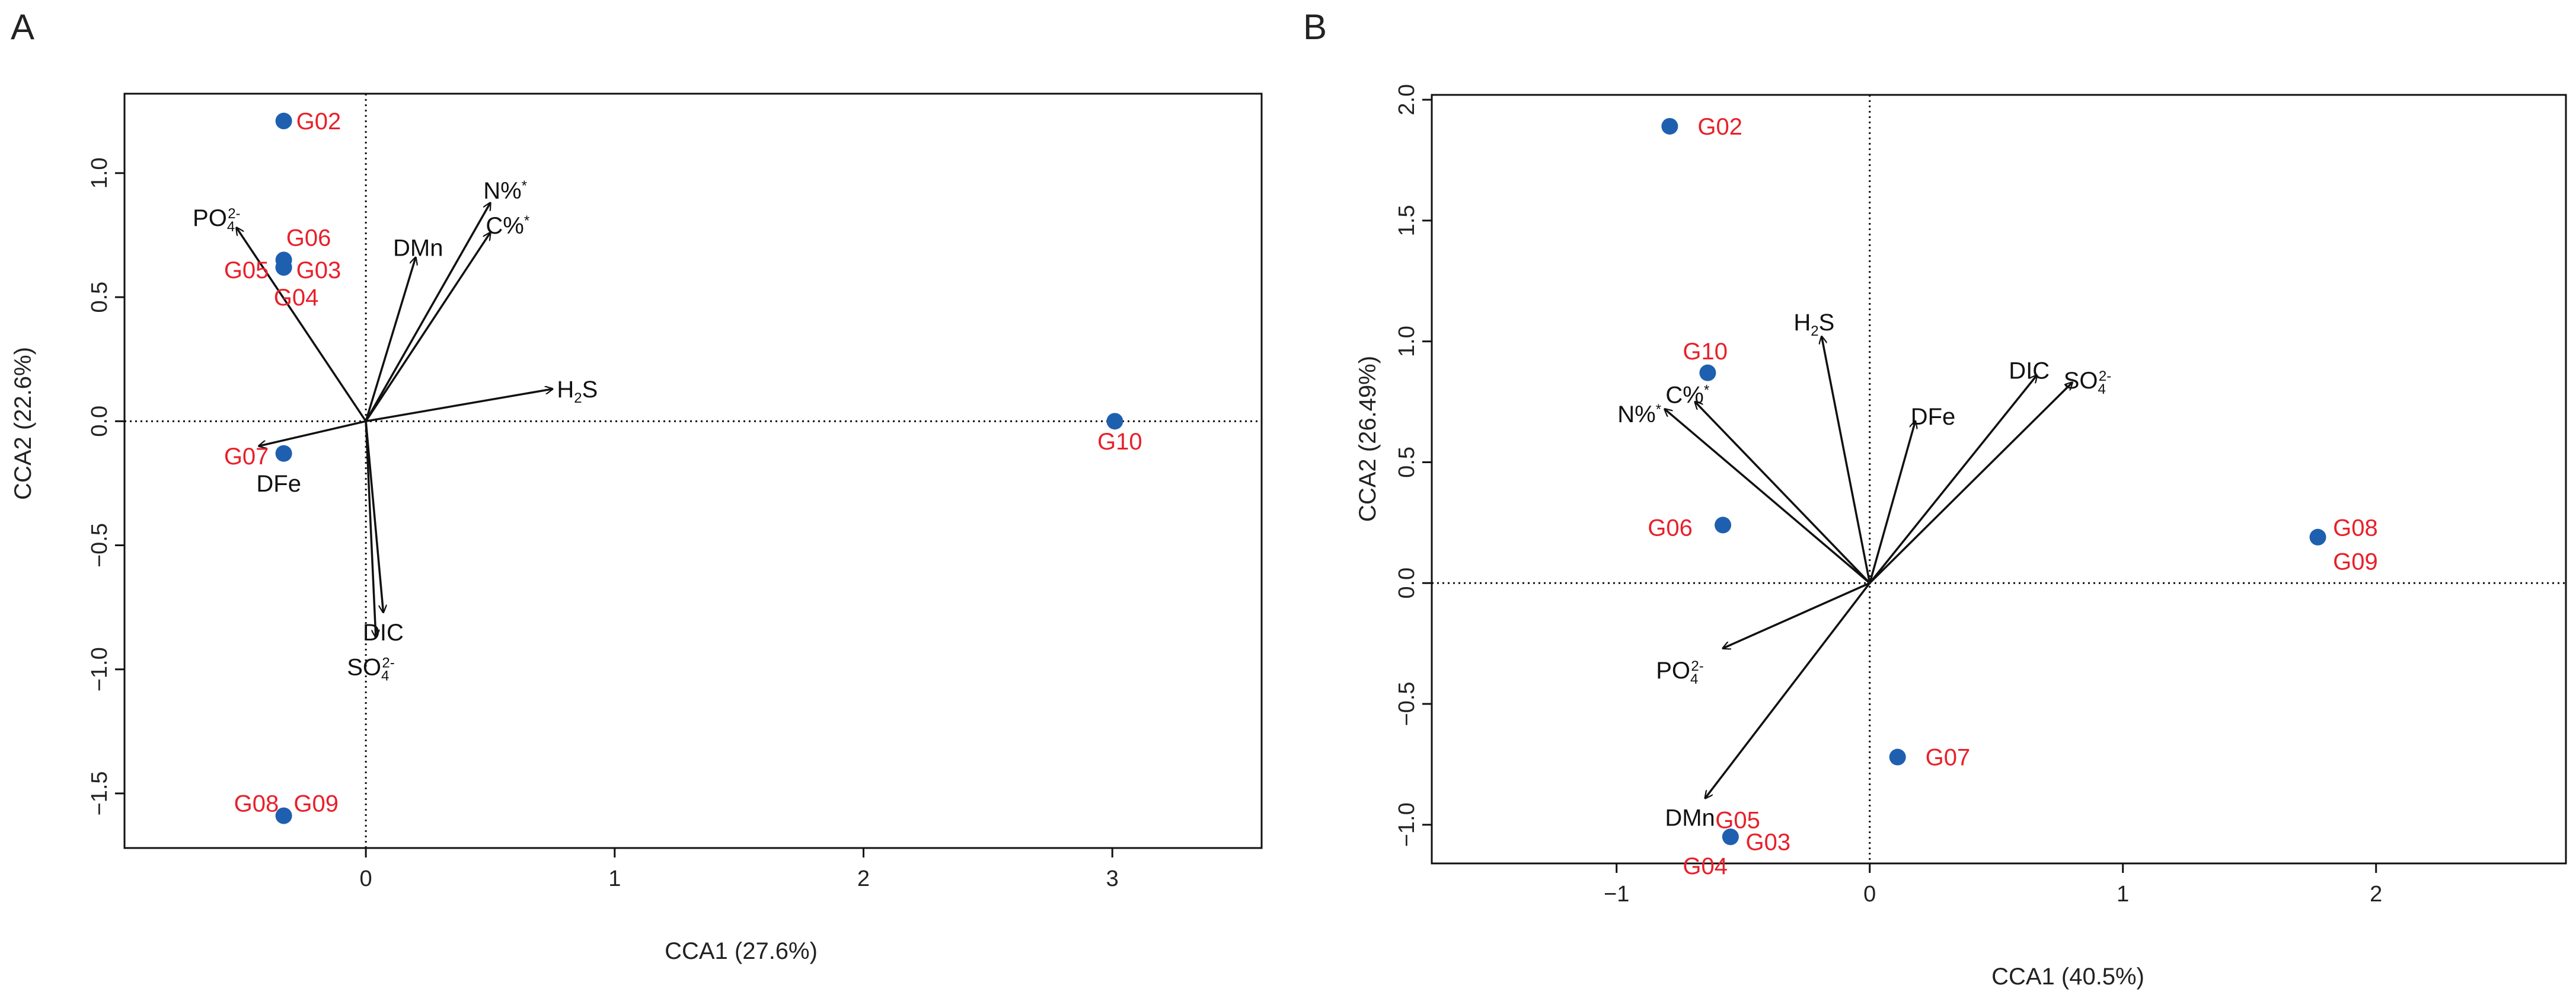  What do you see at coordinates (99, 669) in the screenshot?
I see `panel-a-y-tick-label: −1.0` at bounding box center [99, 669].